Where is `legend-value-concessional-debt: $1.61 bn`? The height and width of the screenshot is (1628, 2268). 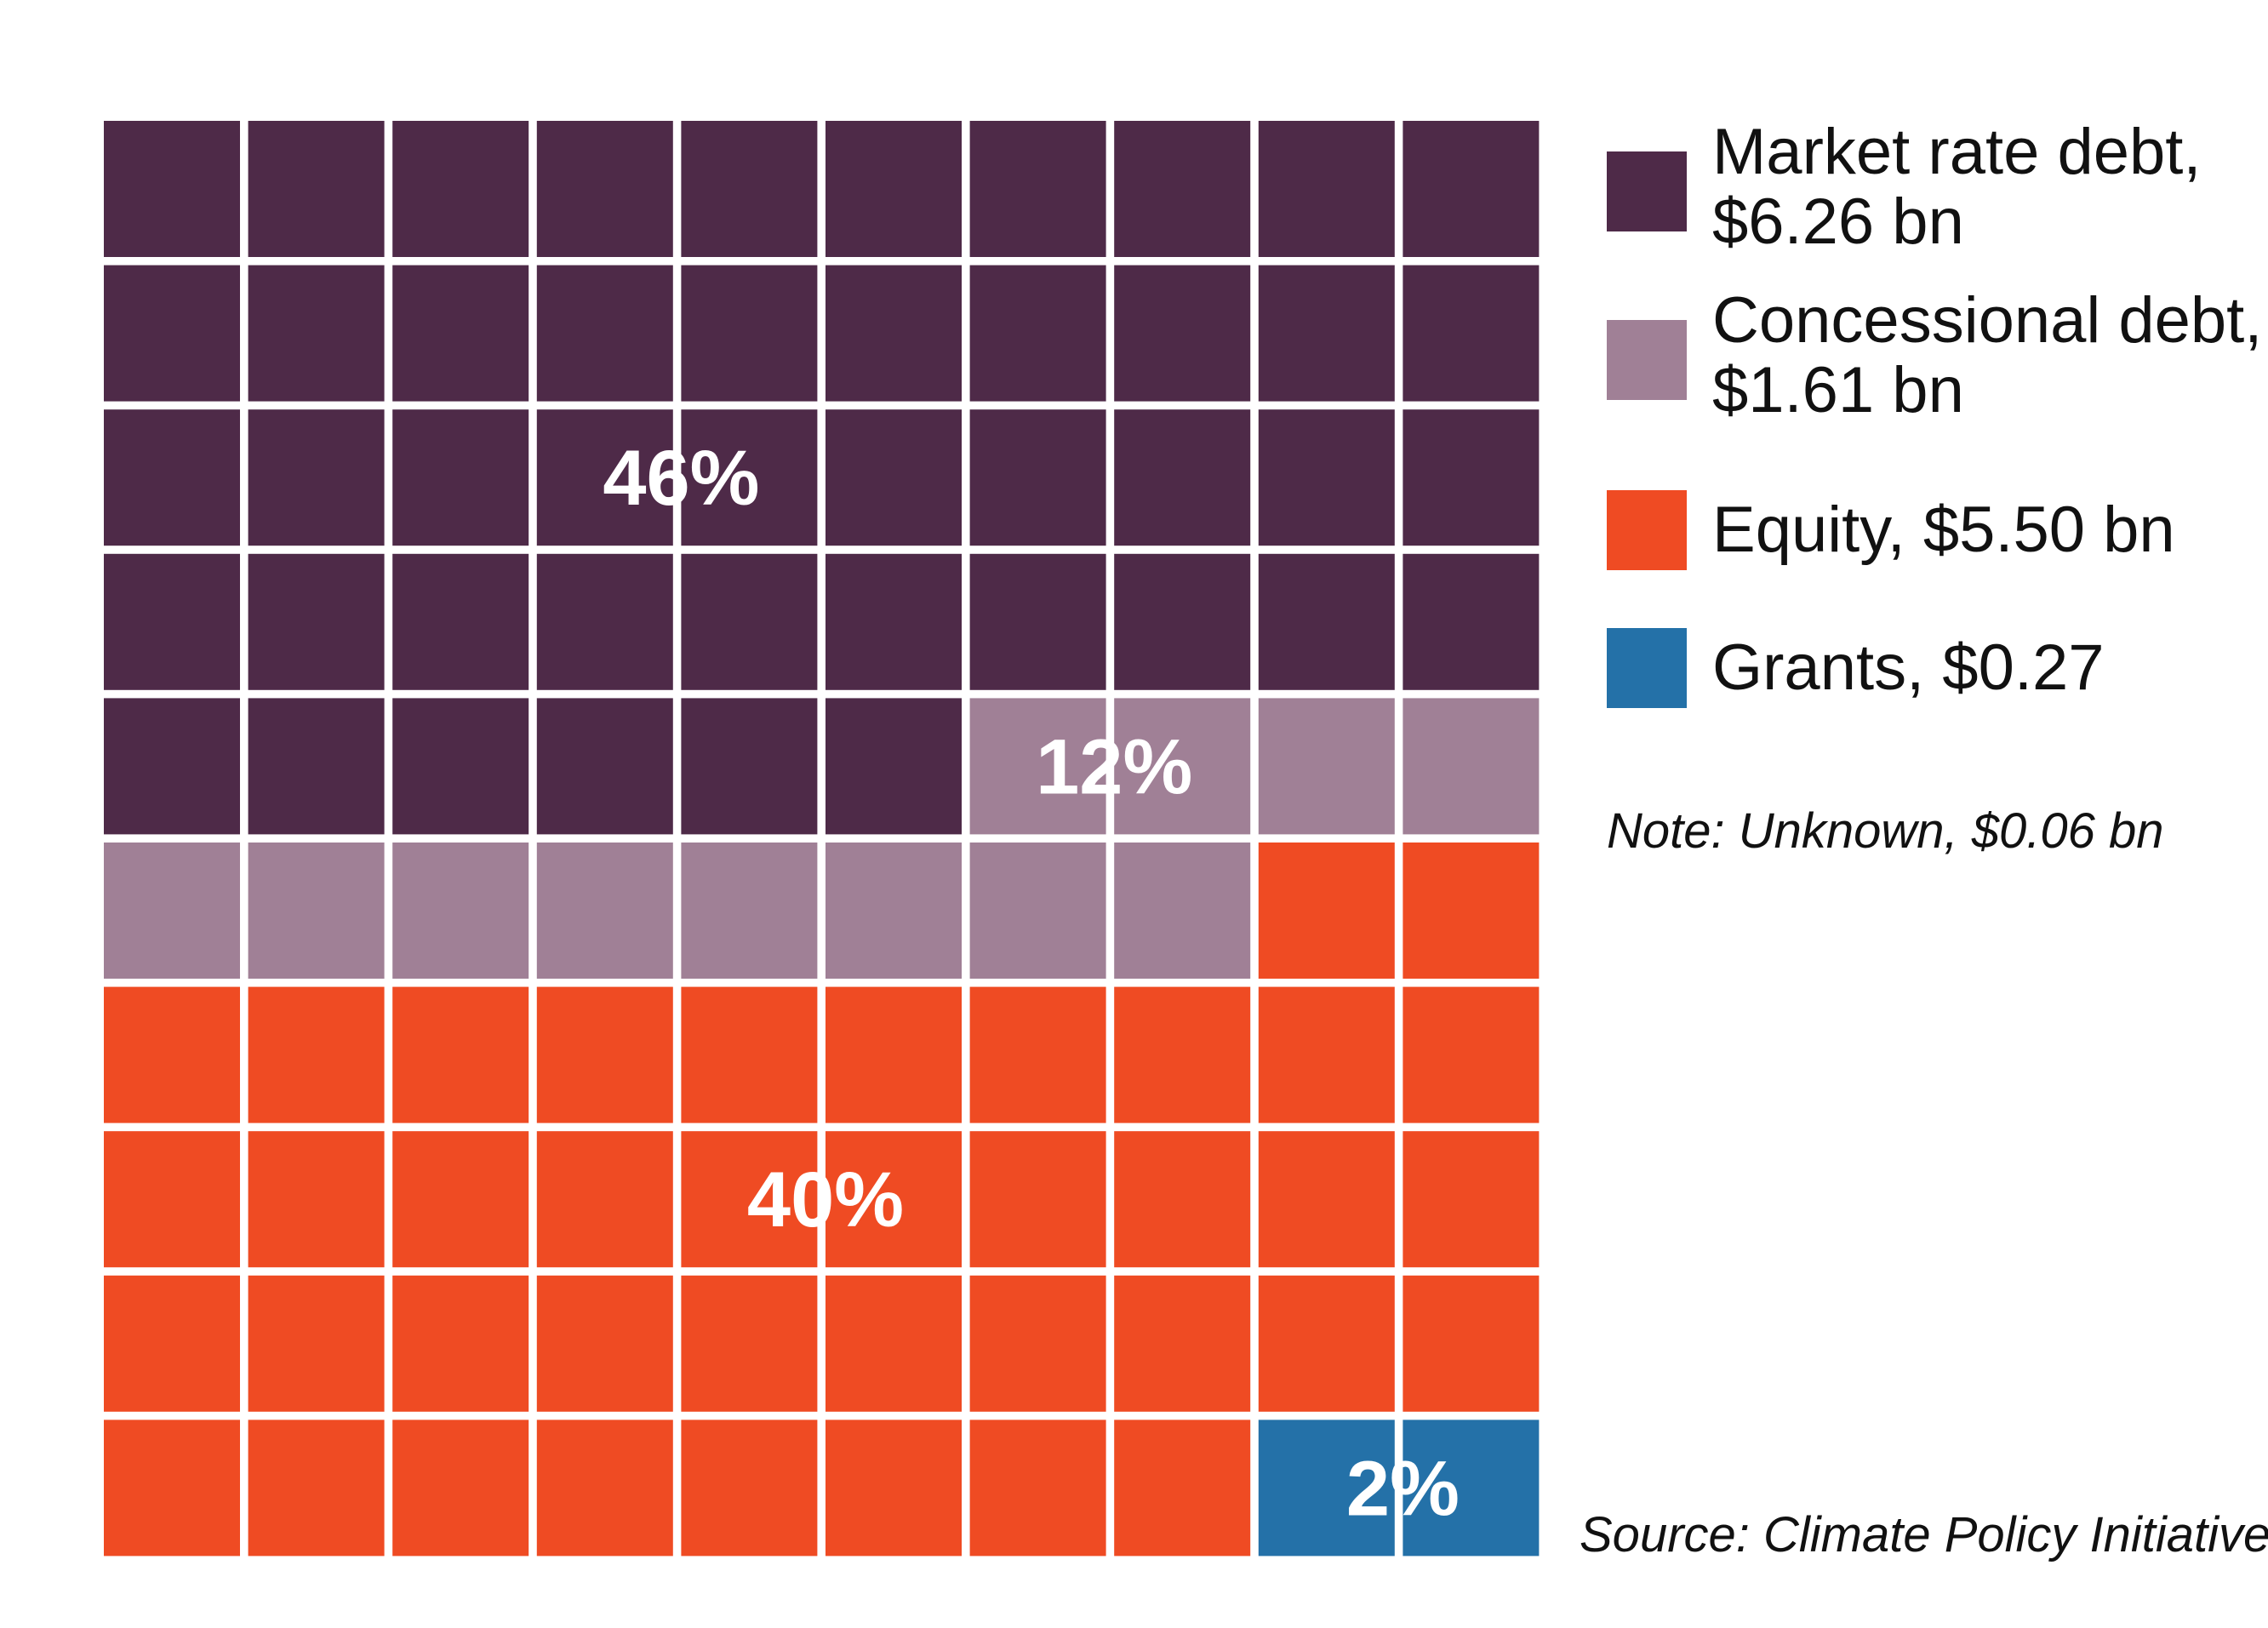 legend-value-concessional-debt: $1.61 bn is located at coordinates (1838, 390).